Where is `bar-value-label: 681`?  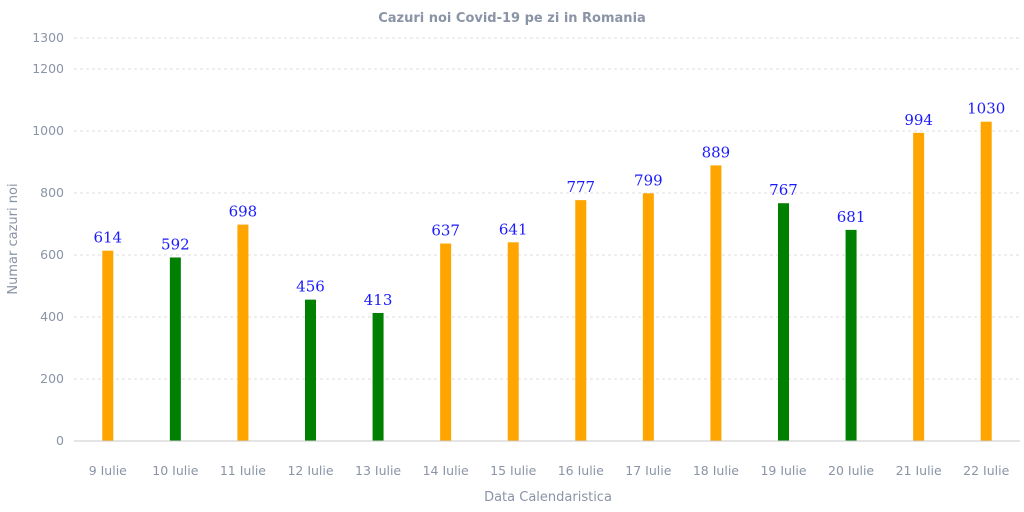 bar-value-label: 681 is located at coordinates (851, 217).